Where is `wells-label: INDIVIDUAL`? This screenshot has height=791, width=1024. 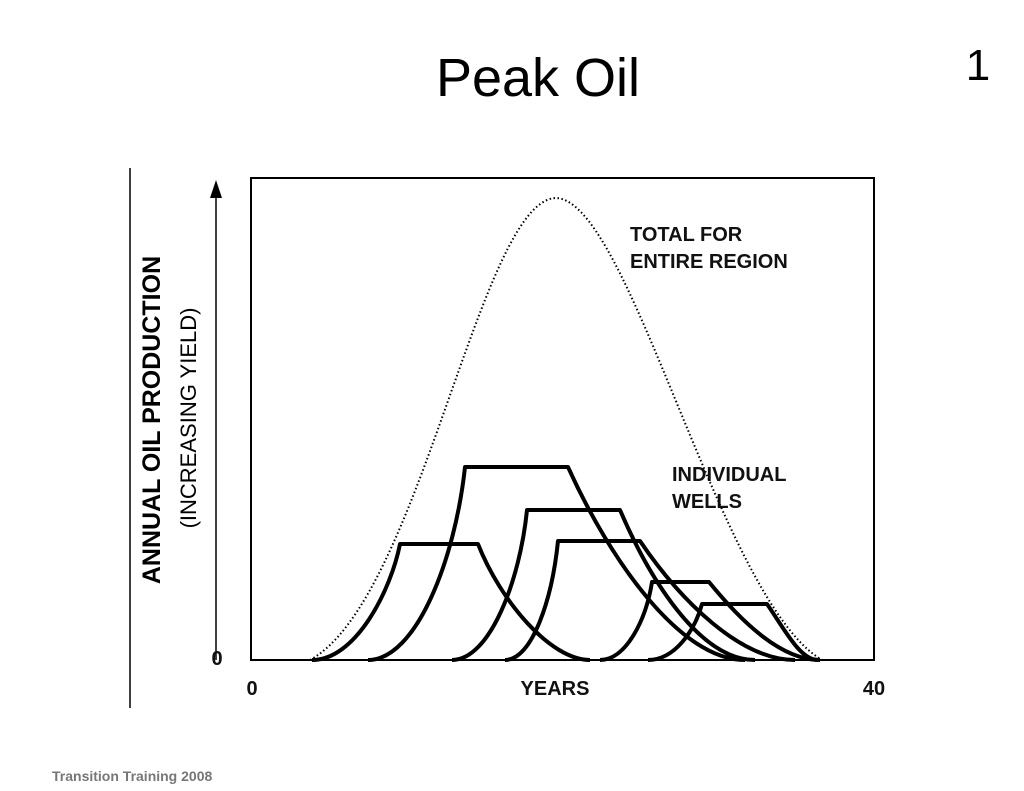
wells-label: INDIVIDUAL is located at coordinates (729, 475).